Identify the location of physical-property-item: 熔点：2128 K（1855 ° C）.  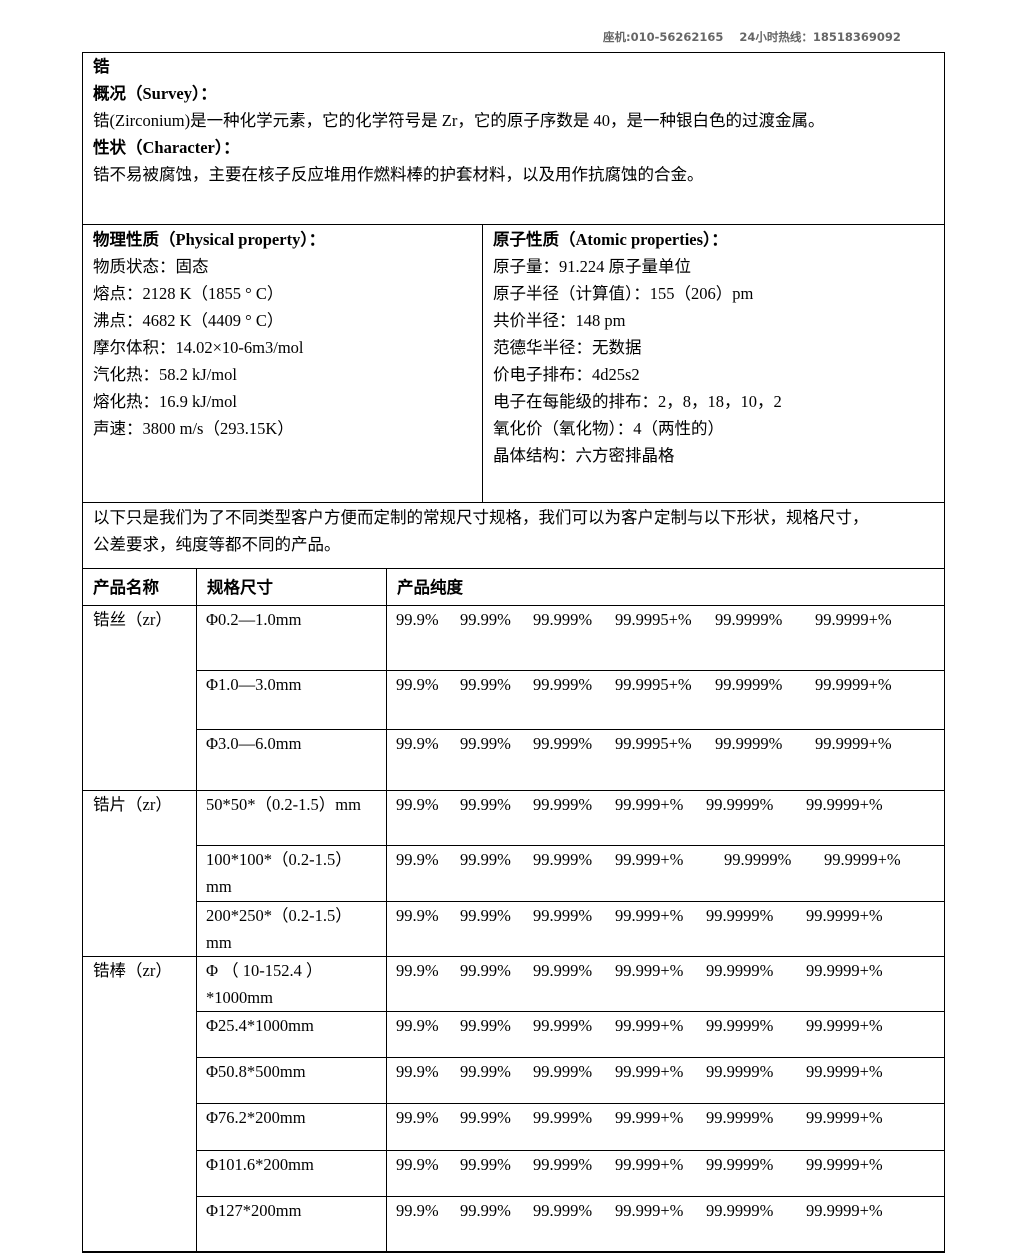
(188, 293).